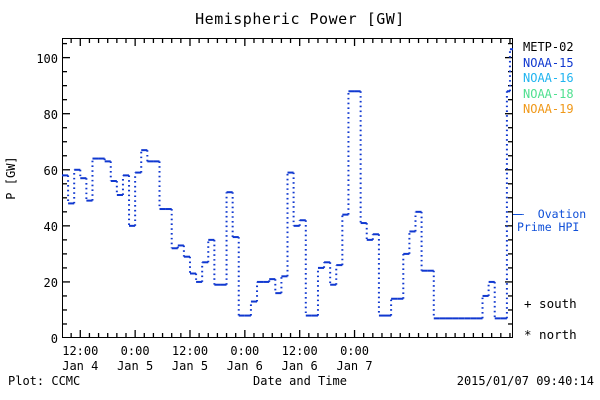 The height and width of the screenshot is (400, 600). Describe the element at coordinates (550, 334) in the screenshot. I see `north-symbol-legend: * north` at that location.